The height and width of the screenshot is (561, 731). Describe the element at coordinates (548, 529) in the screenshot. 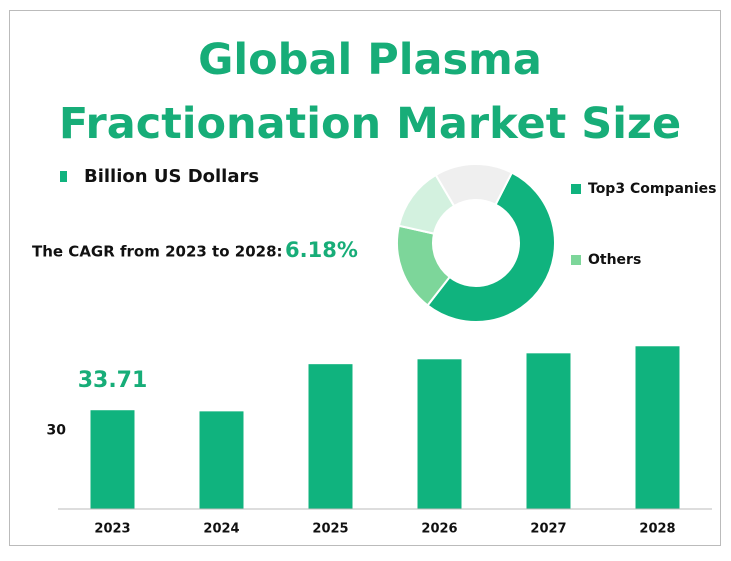

I see `x-tick-label: 2027` at that location.